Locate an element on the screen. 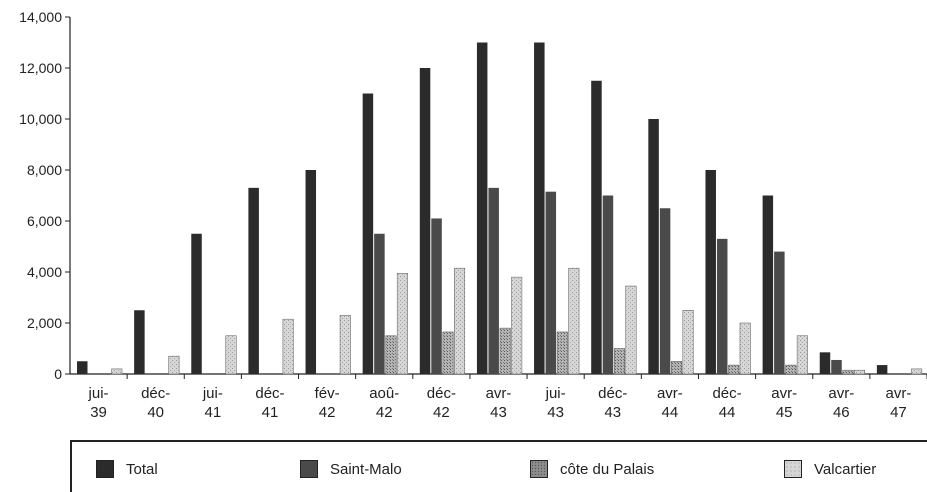 The height and width of the screenshot is (492, 927). legend-swatch-valcartier is located at coordinates (793, 469).